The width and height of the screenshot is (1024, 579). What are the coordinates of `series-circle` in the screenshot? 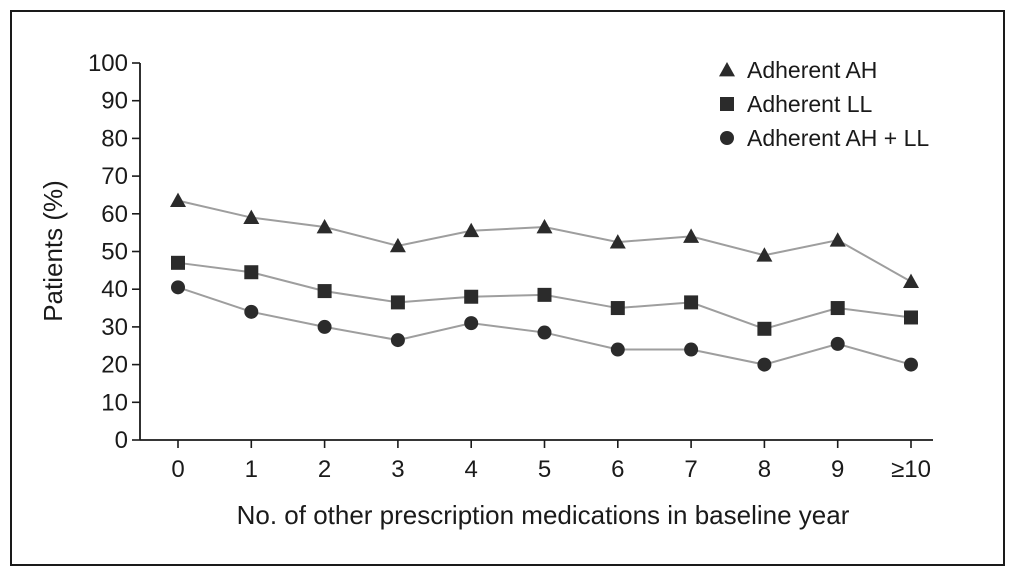 It's located at (544, 326).